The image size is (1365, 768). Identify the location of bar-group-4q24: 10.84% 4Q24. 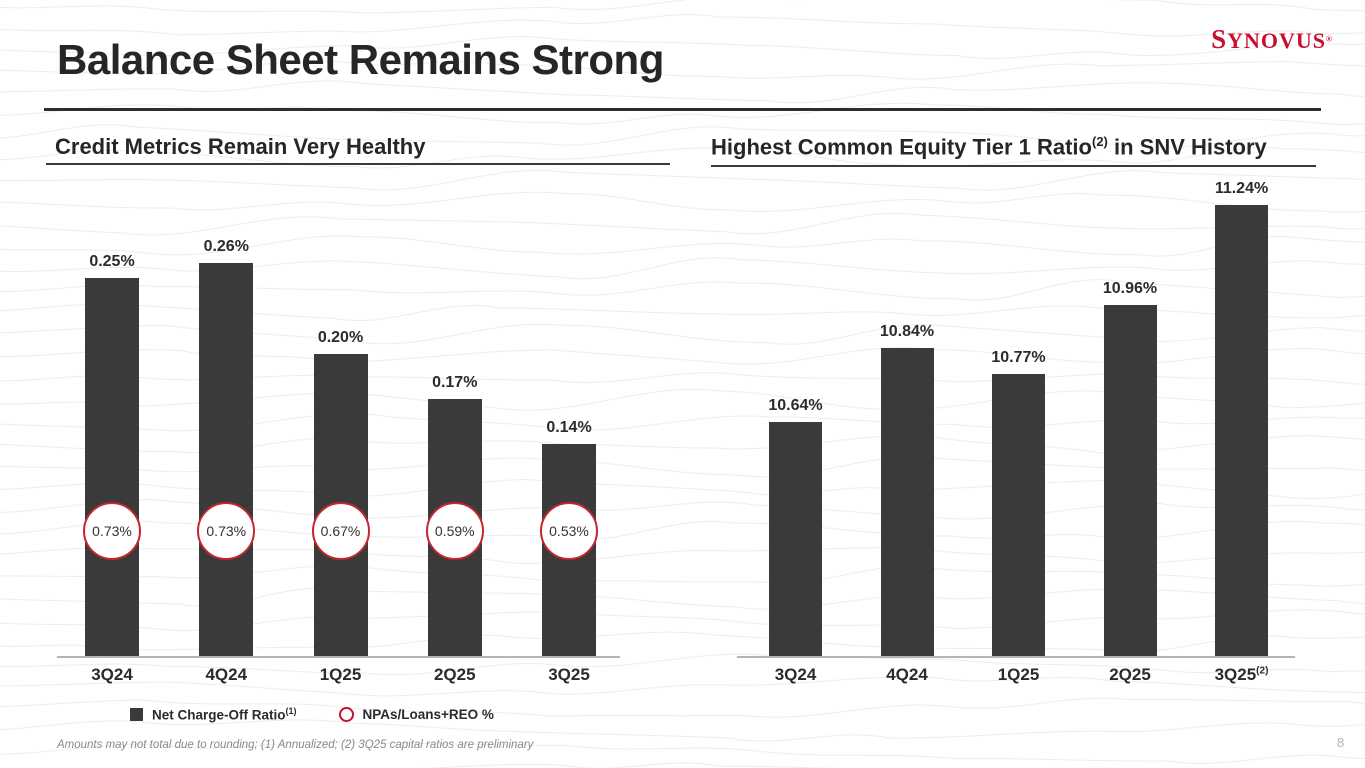
(907, 432).